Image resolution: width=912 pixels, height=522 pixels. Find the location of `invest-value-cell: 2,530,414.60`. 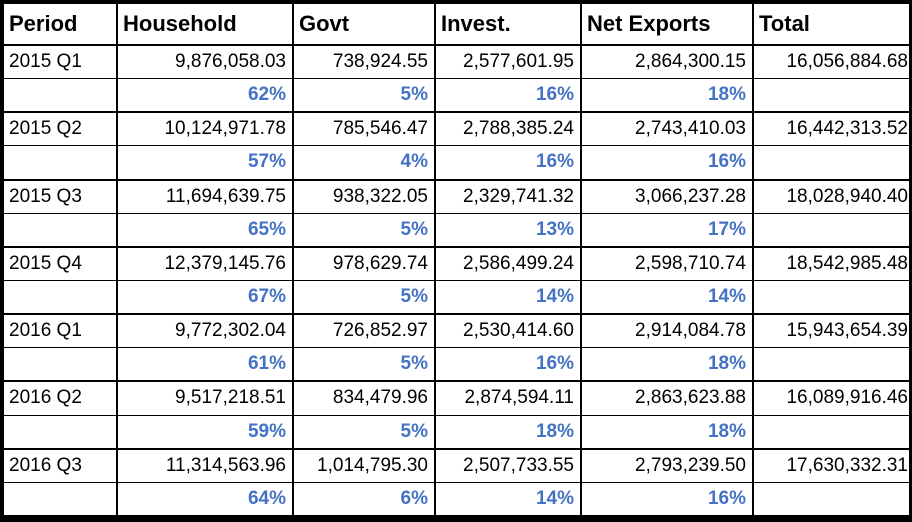

invest-value-cell: 2,530,414.60 is located at coordinates (508, 331).